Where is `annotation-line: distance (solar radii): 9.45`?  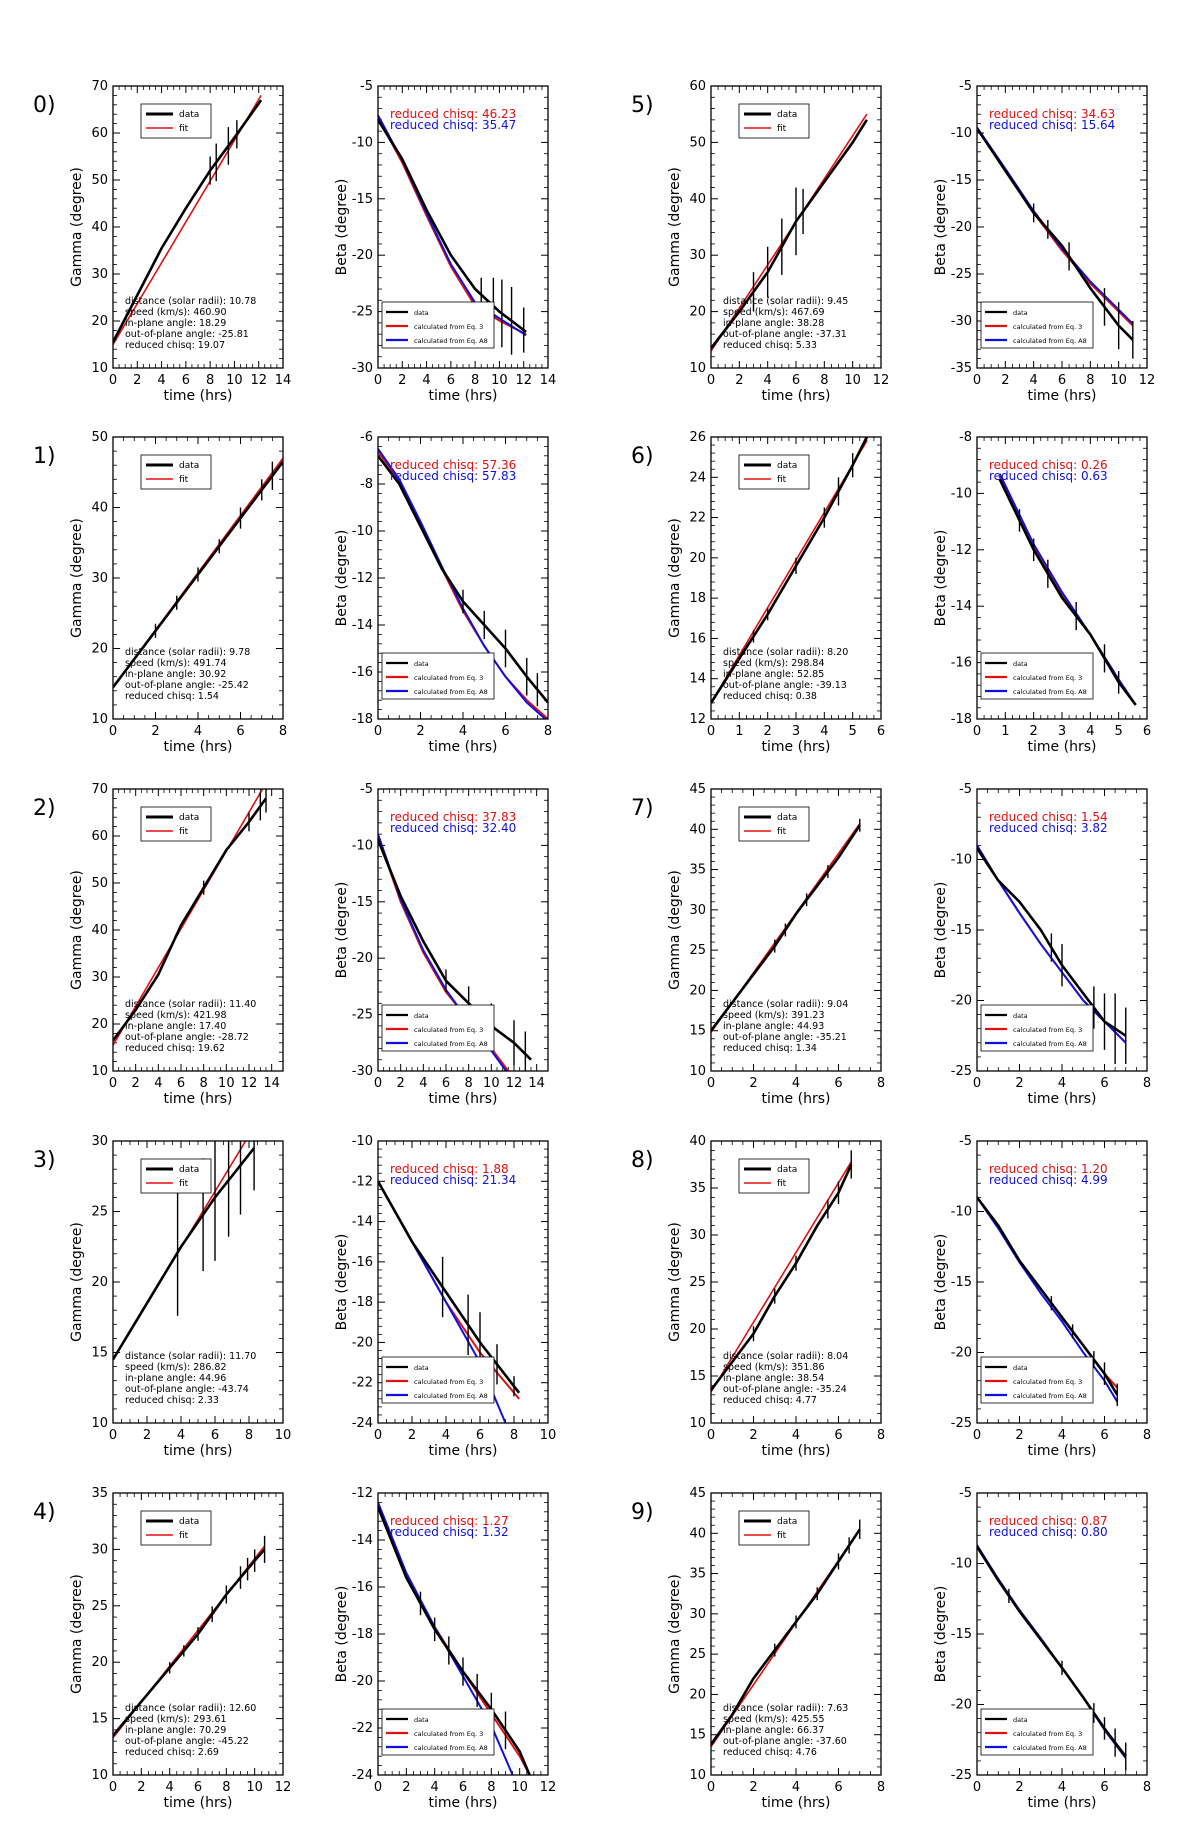 annotation-line: distance (solar radii): 9.45 is located at coordinates (785, 301).